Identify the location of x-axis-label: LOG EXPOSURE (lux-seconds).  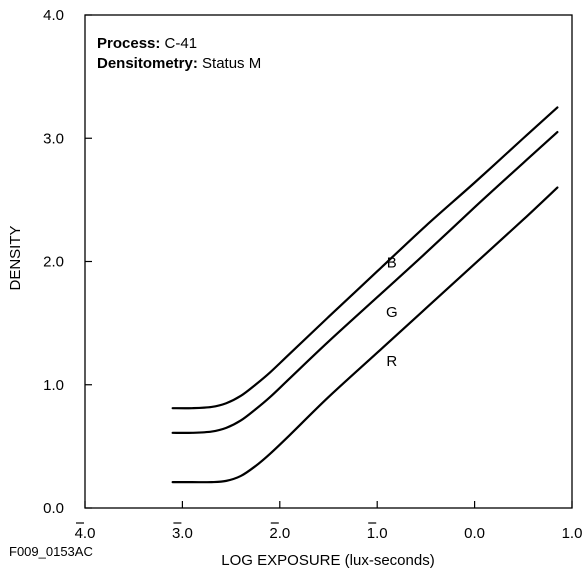
(327, 560).